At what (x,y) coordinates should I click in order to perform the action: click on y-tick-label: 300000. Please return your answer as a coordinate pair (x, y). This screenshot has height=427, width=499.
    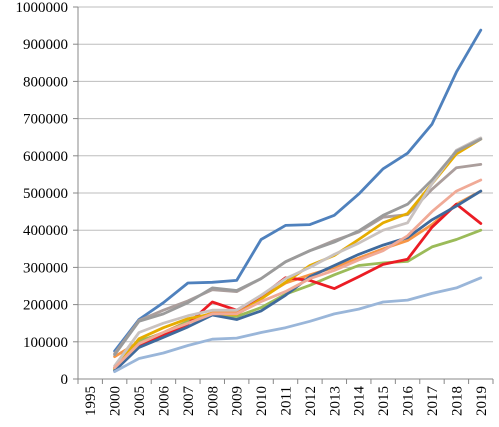
    Looking at the image, I should click on (45, 268).